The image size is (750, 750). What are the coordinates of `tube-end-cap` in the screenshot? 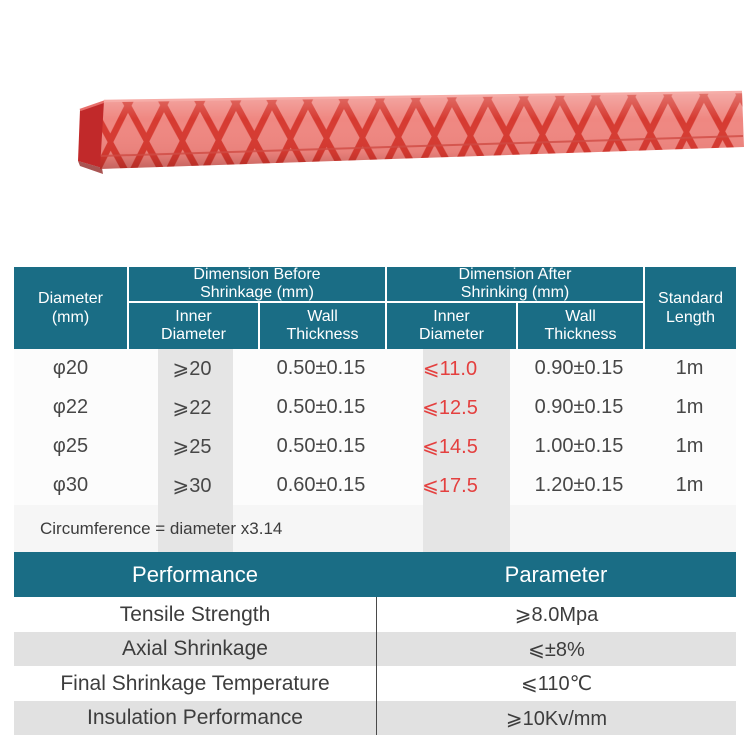 It's located at (92, 134).